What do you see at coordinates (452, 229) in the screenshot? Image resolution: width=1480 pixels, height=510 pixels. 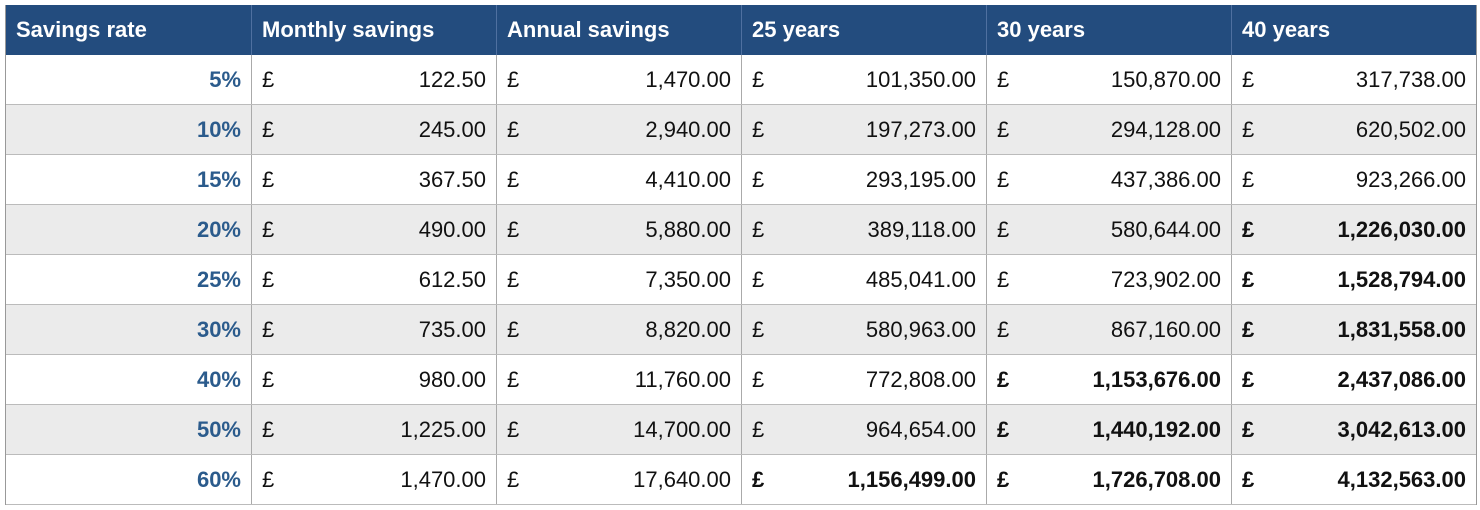 I see `amount: 490.00` at bounding box center [452, 229].